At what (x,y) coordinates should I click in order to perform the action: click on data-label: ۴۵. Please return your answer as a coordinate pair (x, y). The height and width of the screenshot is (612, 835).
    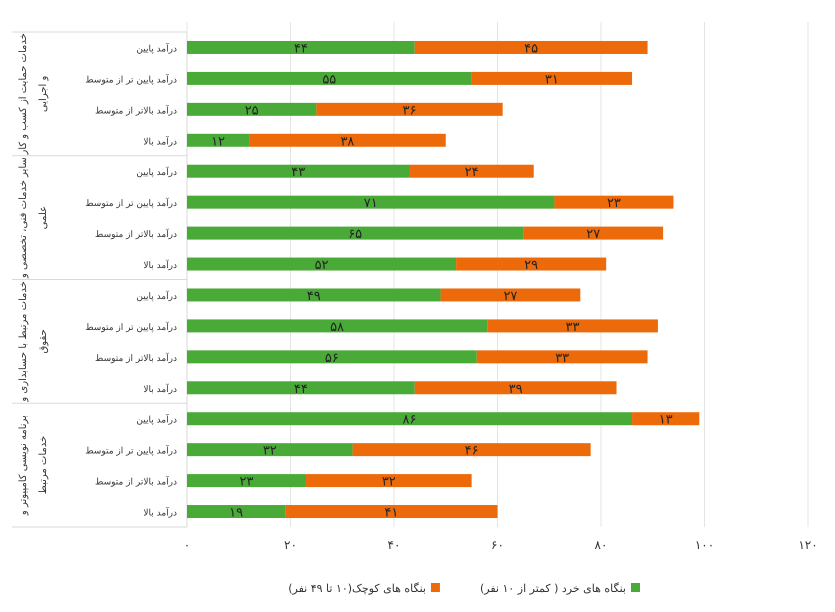
    Looking at the image, I should click on (531, 48).